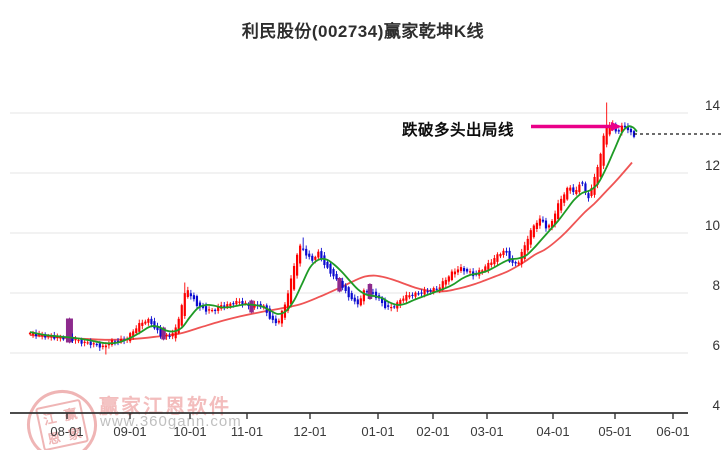 The image size is (726, 450). I want to click on annotation-label: 跌破多头出局线, so click(458, 130).